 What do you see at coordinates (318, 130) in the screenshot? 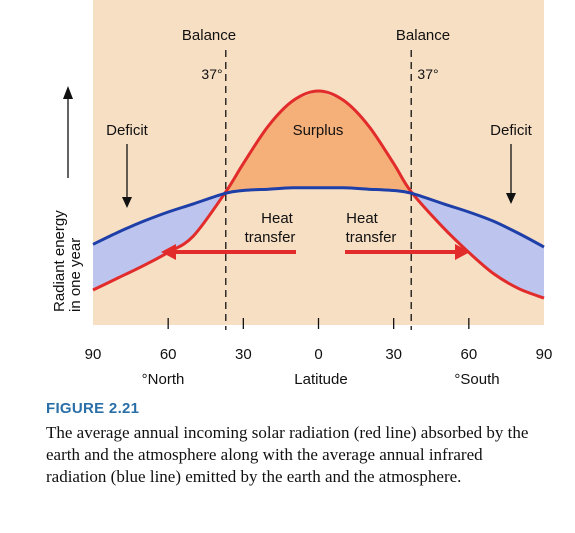
I see `surplus-label: Surplus` at bounding box center [318, 130].